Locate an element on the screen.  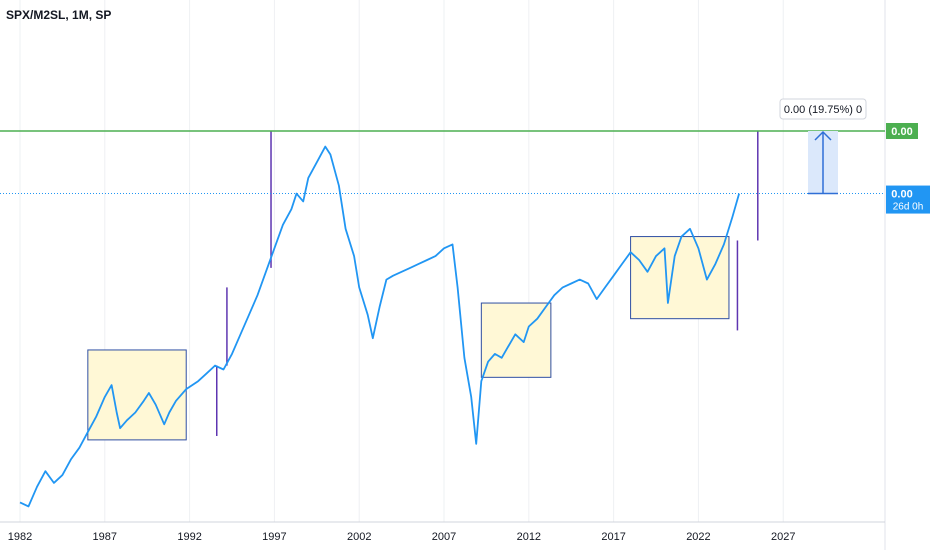
x-tick-label: 2022 is located at coordinates (698, 537).